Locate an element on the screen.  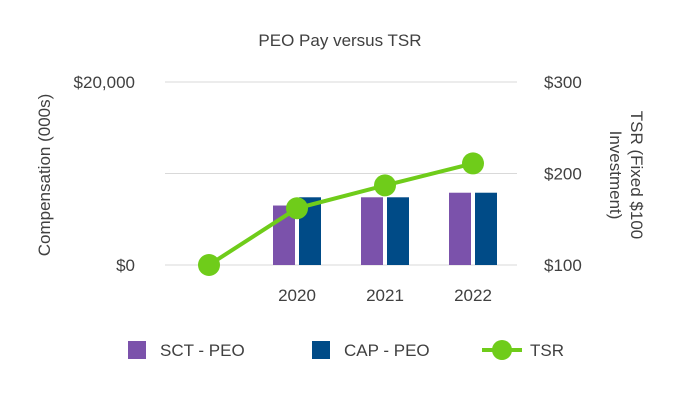
y-axis-label: Compensation (000s) is located at coordinates (44, 175).